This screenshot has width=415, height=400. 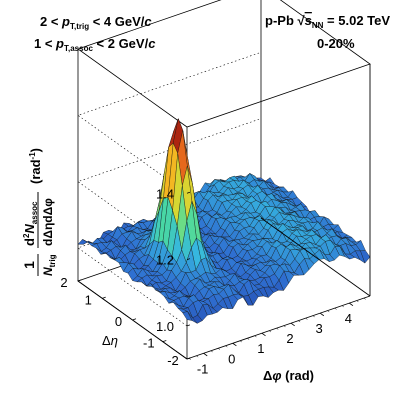 I want to click on svg-text: Ntrig, so click(x=49, y=265).